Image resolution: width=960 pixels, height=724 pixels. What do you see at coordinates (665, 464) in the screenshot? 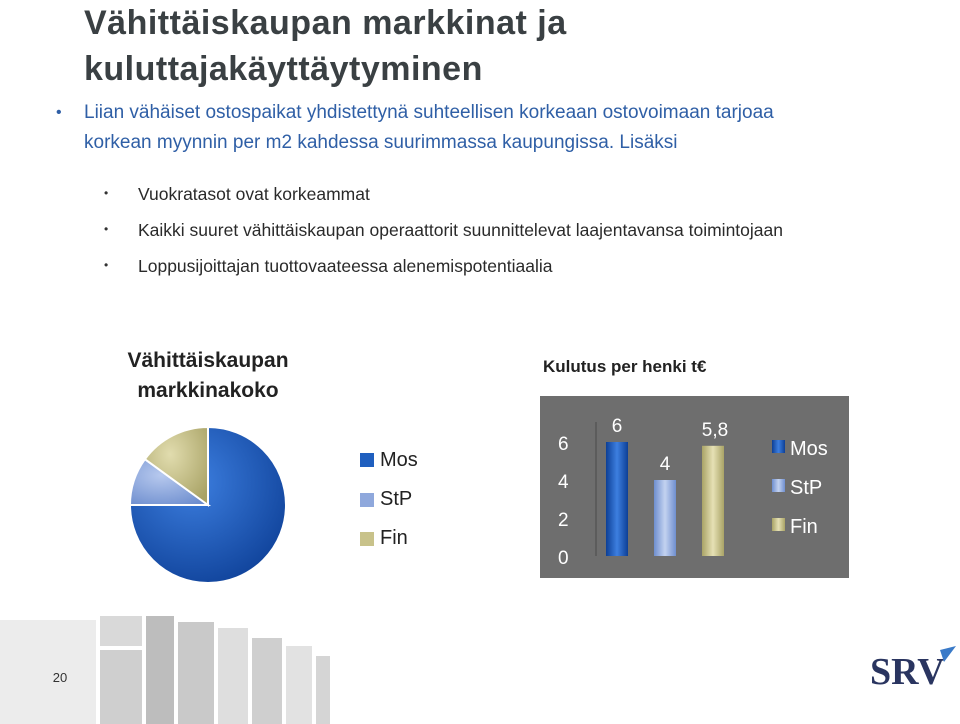
I see `bar-data-label-stp: 4` at bounding box center [665, 464].